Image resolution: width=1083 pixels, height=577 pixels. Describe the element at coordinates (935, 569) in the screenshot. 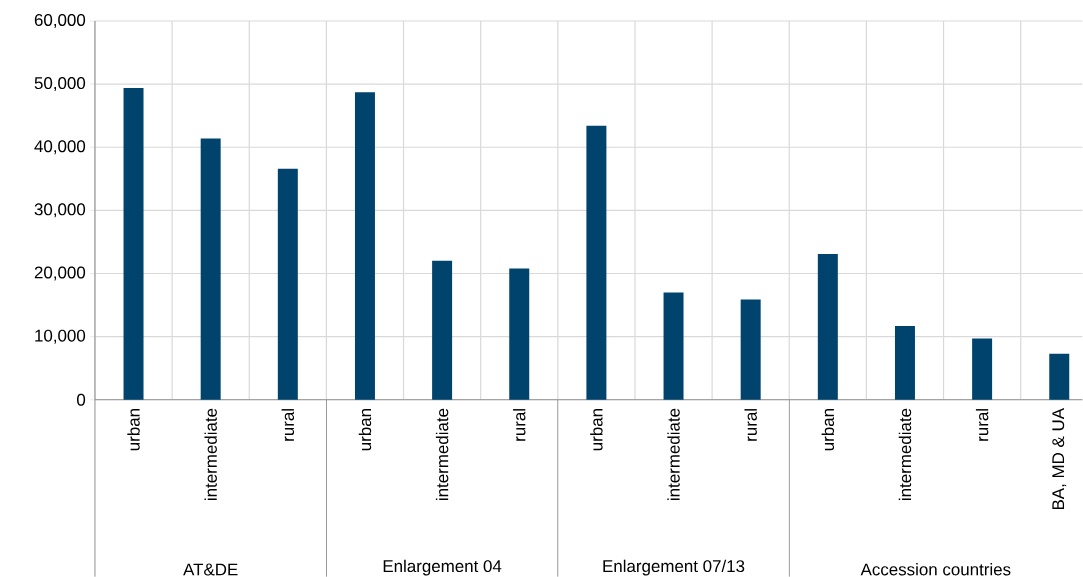

I see `text: Accession countries` at that location.